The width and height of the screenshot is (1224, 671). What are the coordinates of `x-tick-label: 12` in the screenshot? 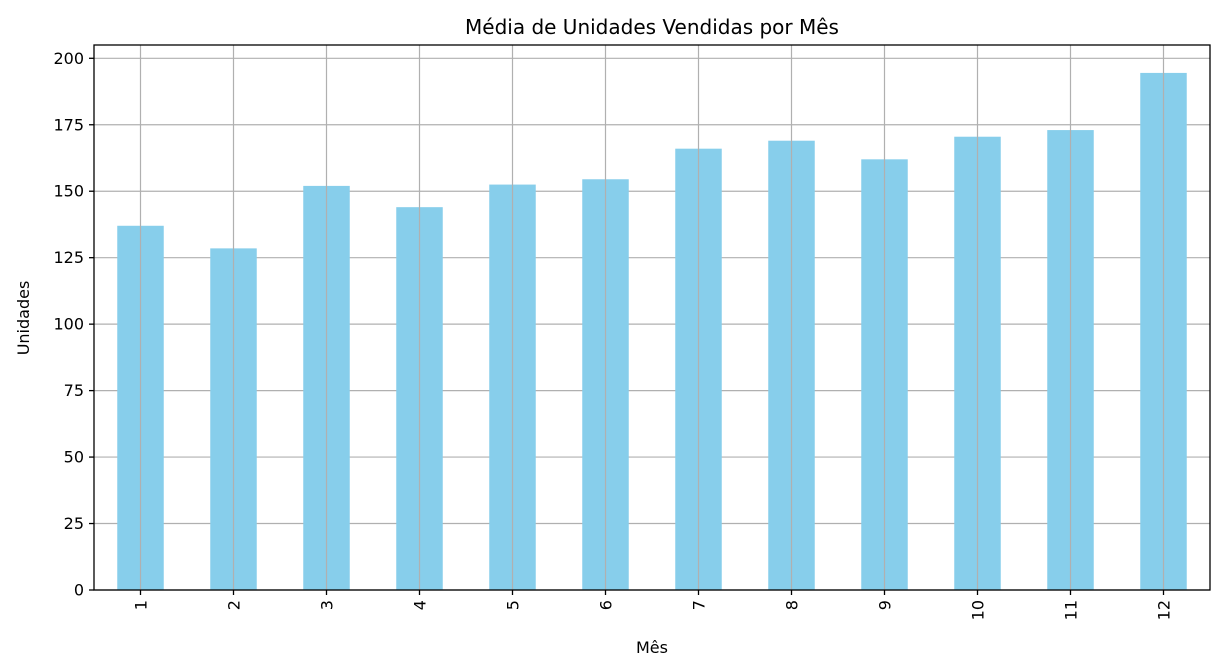 It's located at (1164, 610).